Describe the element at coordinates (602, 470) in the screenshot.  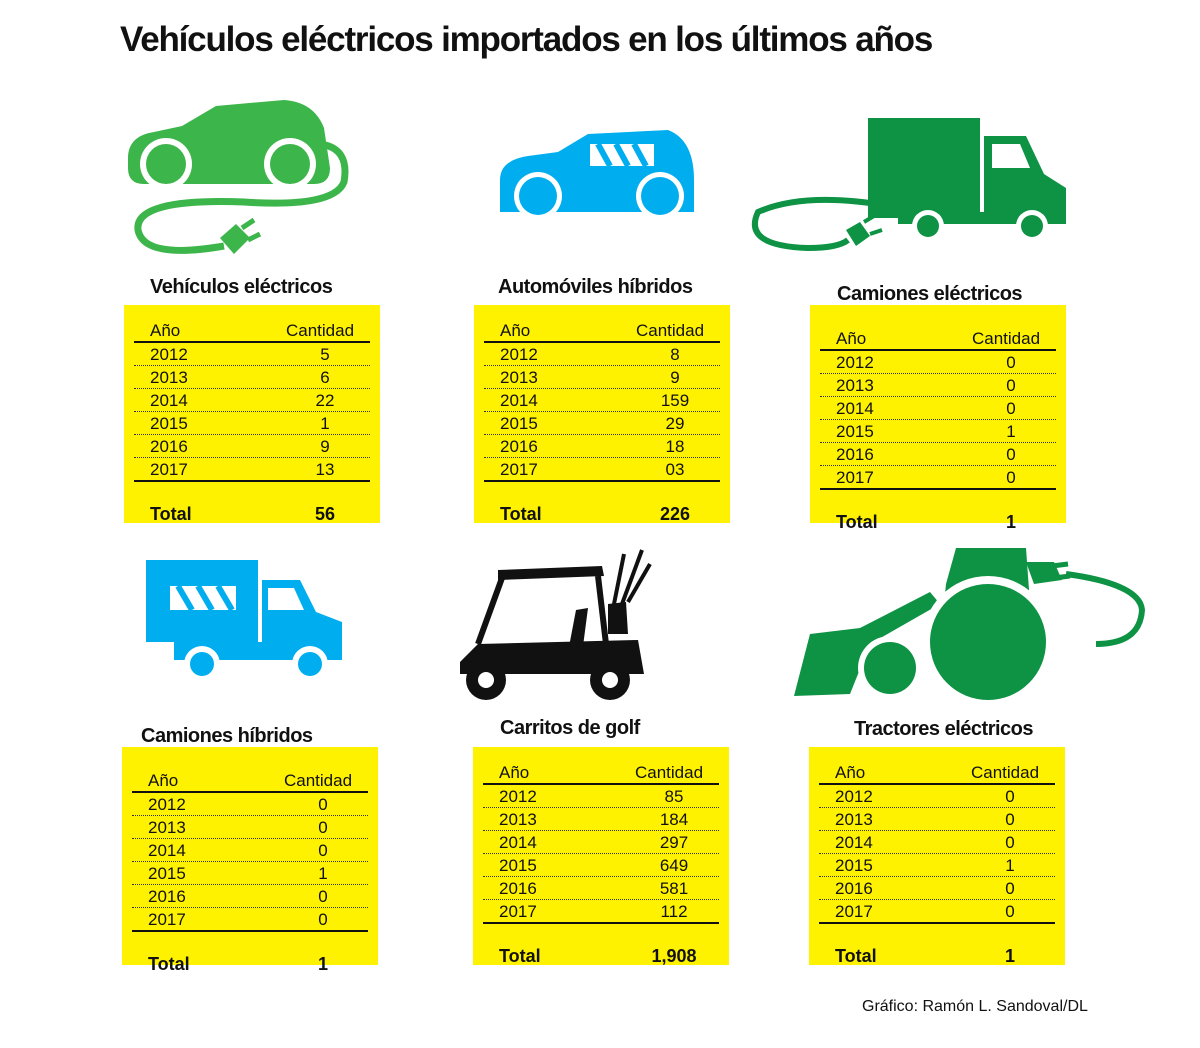
I see `table-row: 2017 03` at that location.